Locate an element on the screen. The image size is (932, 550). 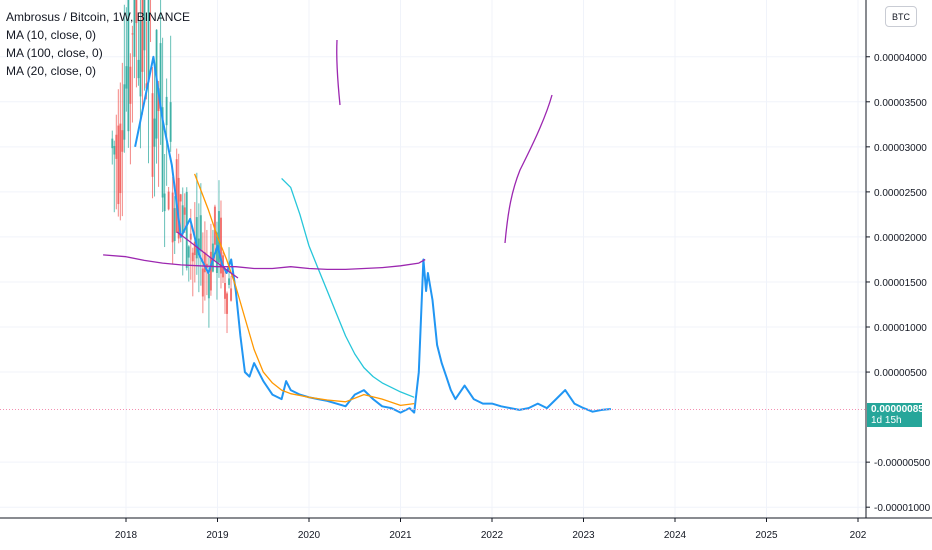
y-tick-label: 0.00004000 is located at coordinates (900, 58).